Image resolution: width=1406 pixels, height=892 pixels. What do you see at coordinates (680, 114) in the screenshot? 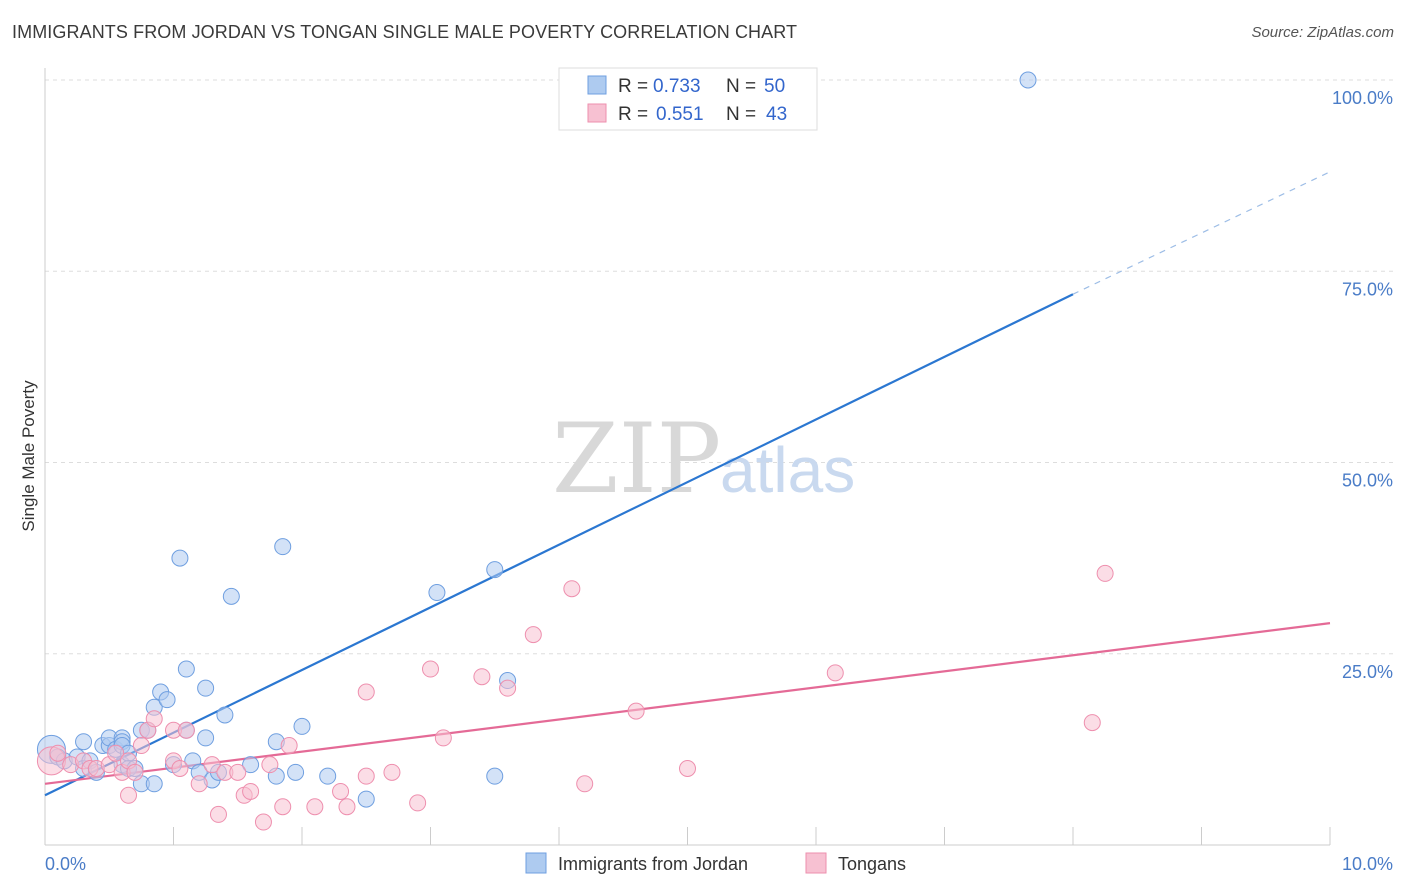
I see `legend-r-value-tongans: 0.551` at bounding box center [680, 114].